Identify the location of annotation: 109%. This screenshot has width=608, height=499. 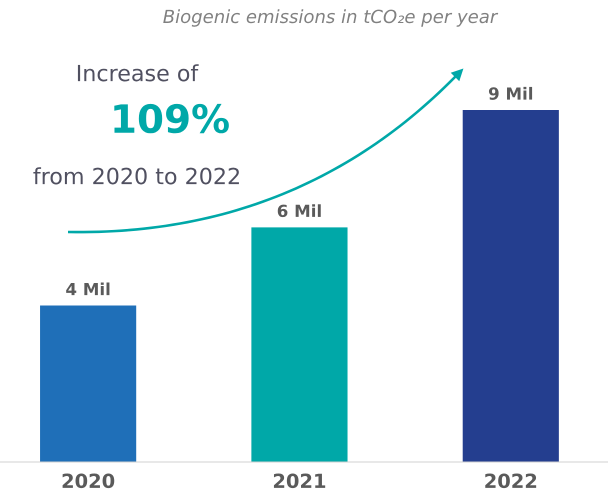
(171, 119).